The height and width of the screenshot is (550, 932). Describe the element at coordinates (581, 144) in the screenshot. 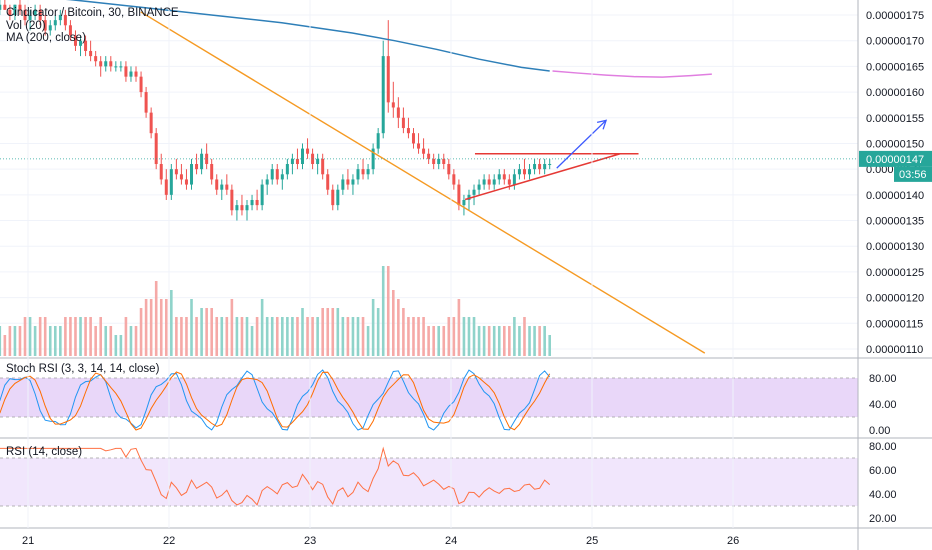

I see `projection-arrow` at that location.